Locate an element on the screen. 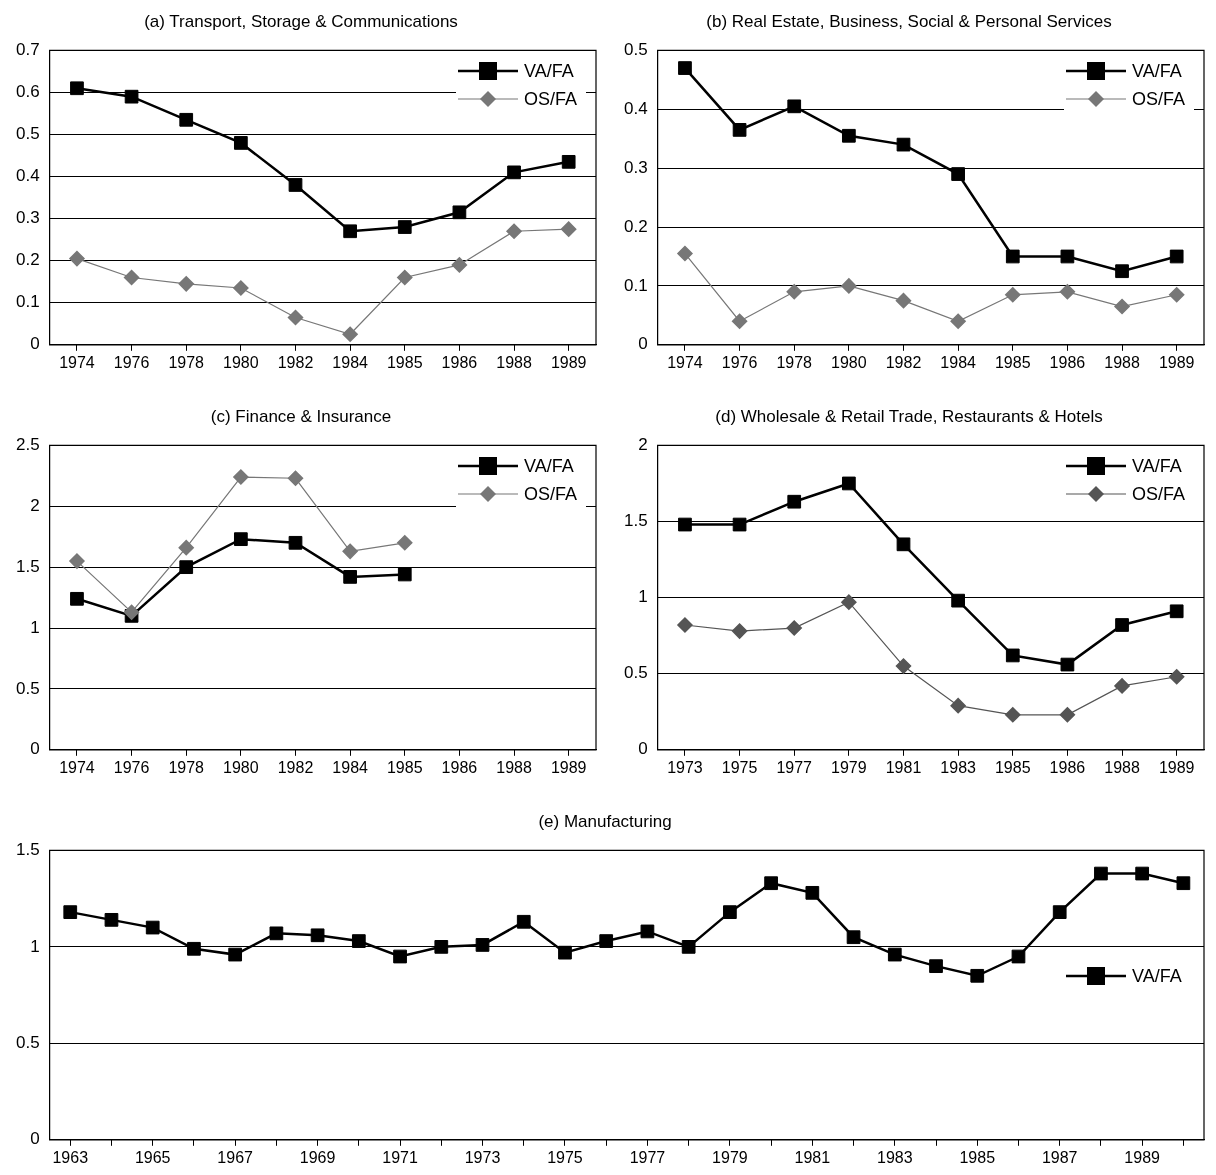  y-tick-label: 0.7 is located at coordinates (27, 50).